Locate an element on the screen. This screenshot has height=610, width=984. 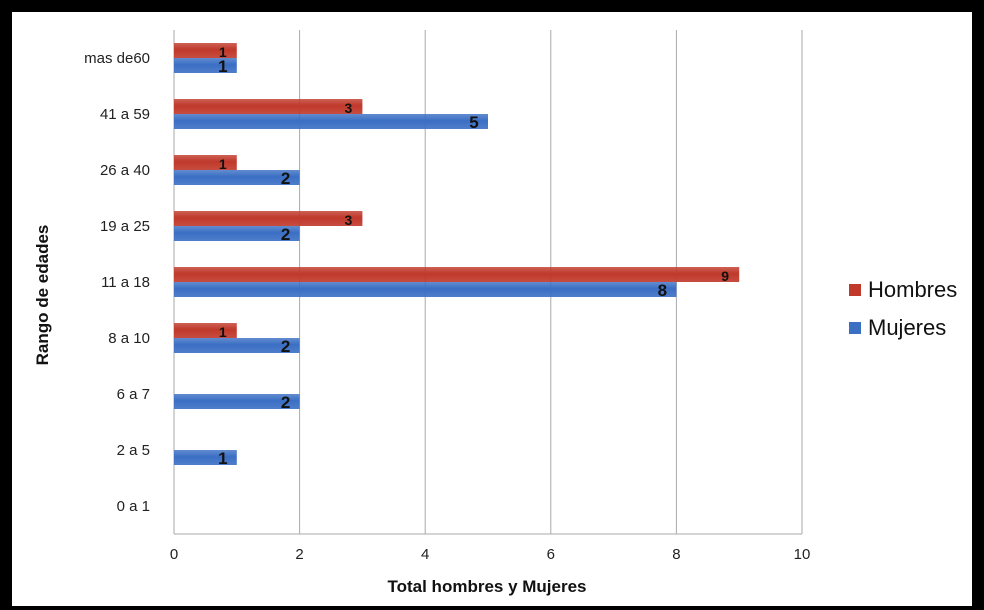
legend-swatch-mujeres is located at coordinates (855, 328).